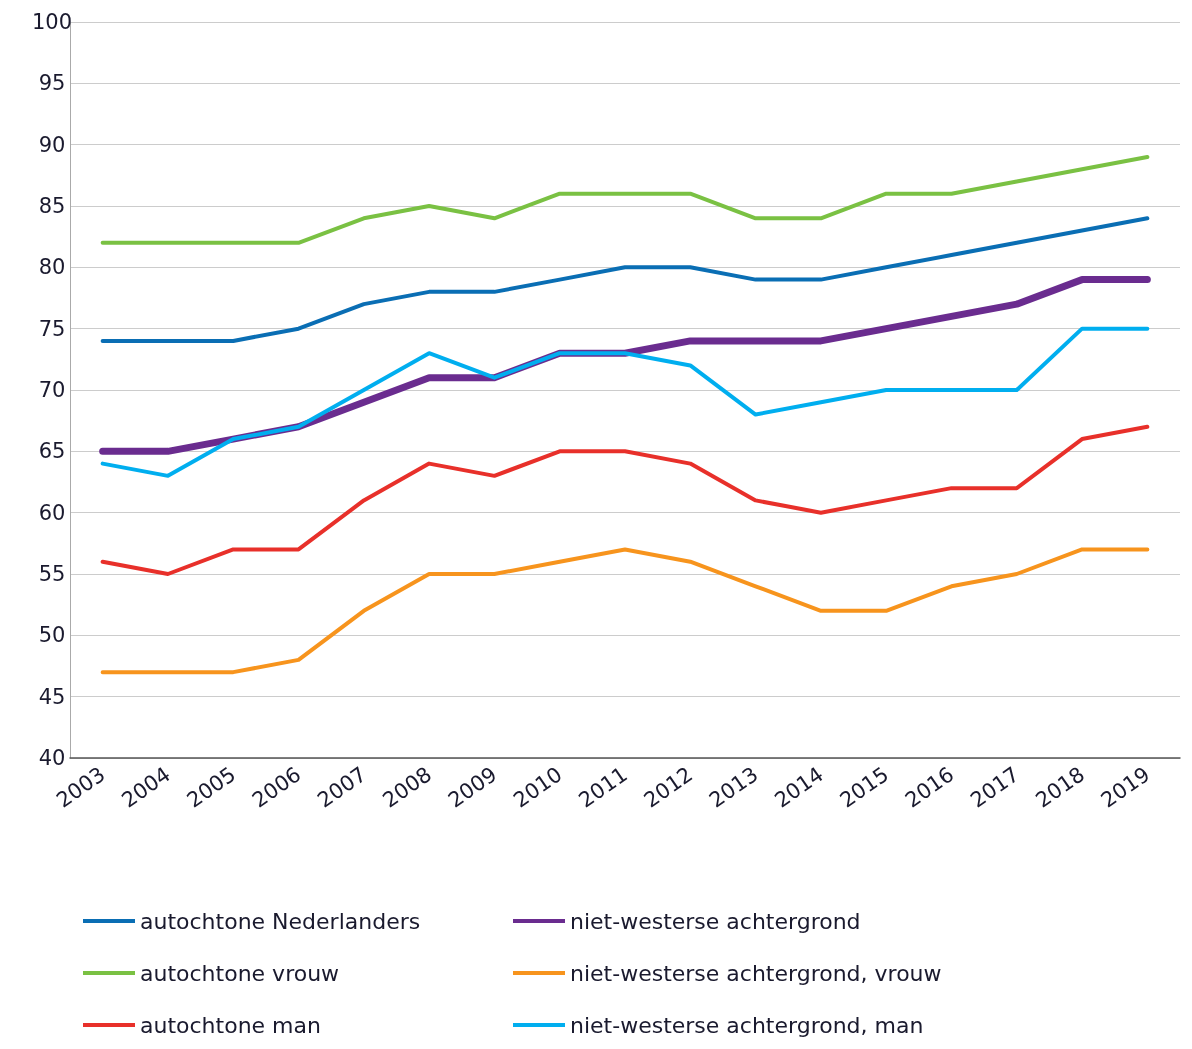 The width and height of the screenshot is (1192, 1049). What do you see at coordinates (756, 973) in the screenshot?
I see `legend-label: niet-westerse achtergrond, vrouw` at bounding box center [756, 973].